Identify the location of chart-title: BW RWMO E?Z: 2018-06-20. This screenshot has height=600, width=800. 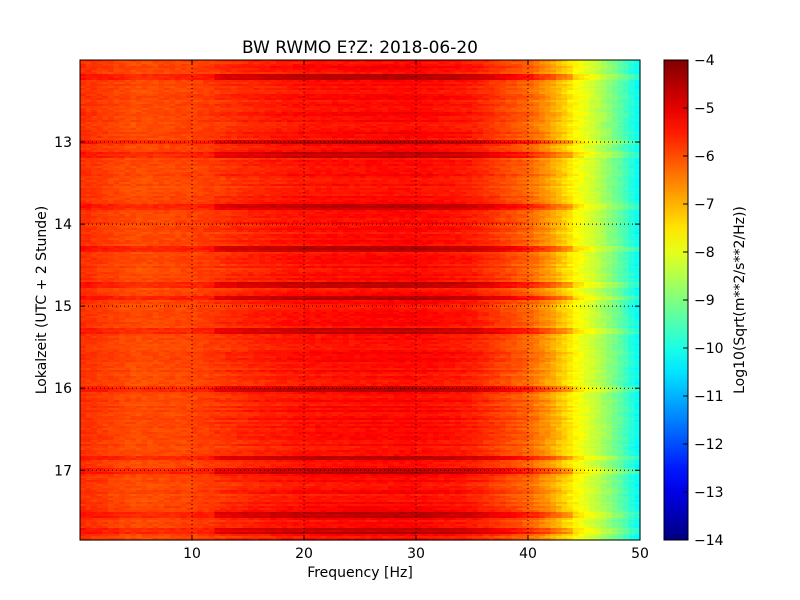
(360, 48).